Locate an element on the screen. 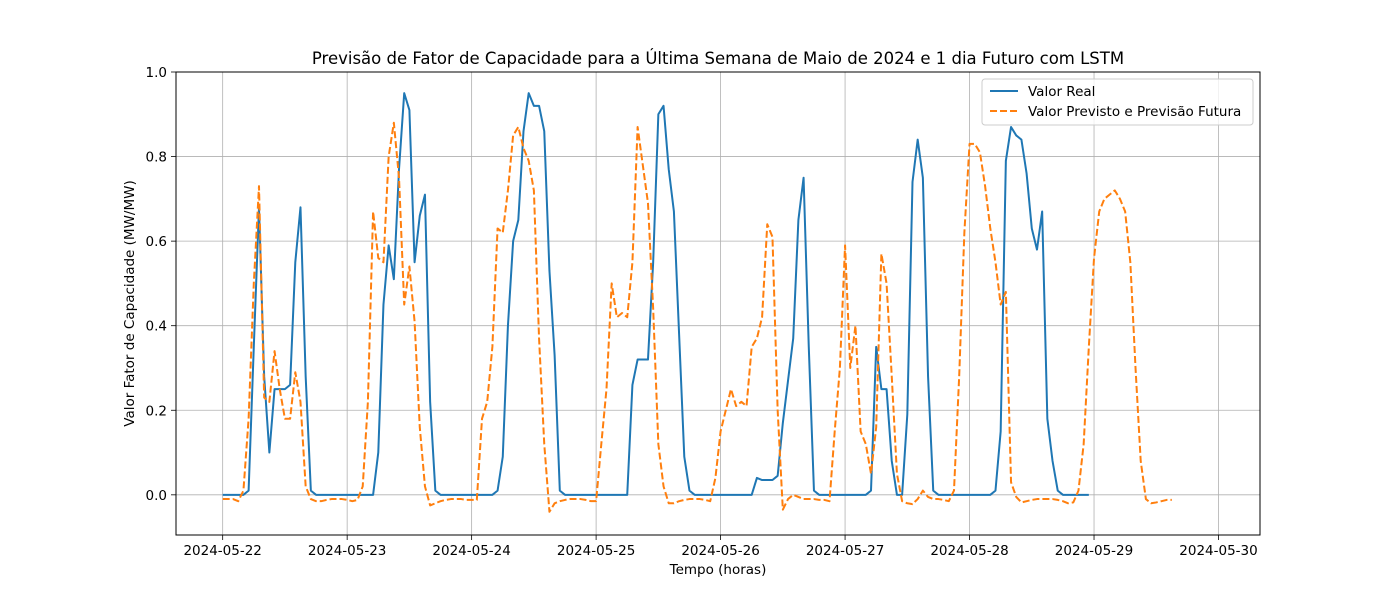  y-tick-label: 1.0 is located at coordinates (156, 73).